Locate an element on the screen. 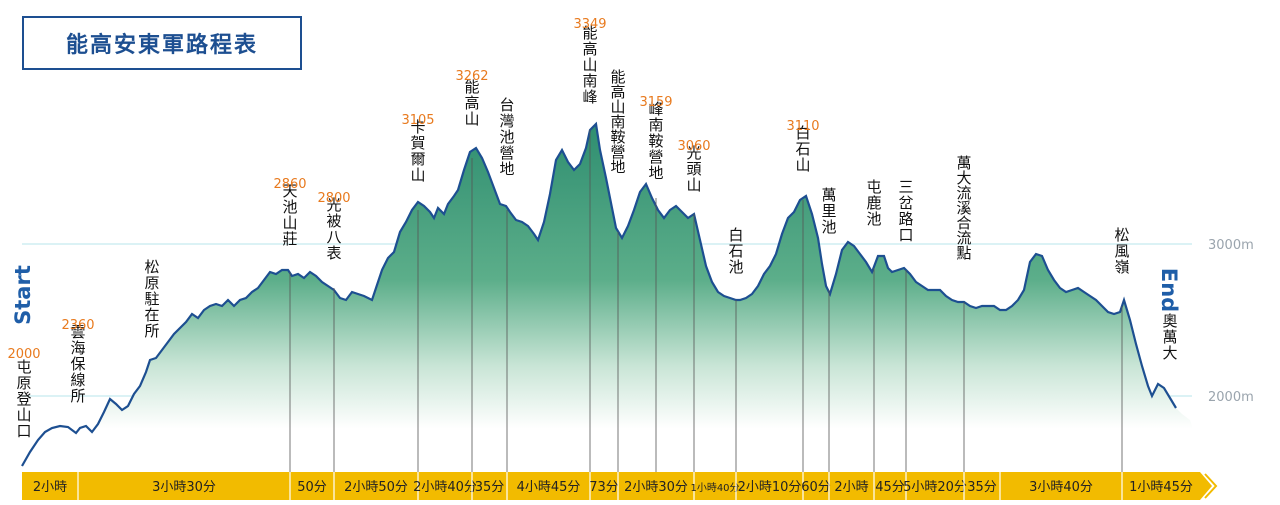  title-box: 能高安東軍路程表 is located at coordinates (162, 43).